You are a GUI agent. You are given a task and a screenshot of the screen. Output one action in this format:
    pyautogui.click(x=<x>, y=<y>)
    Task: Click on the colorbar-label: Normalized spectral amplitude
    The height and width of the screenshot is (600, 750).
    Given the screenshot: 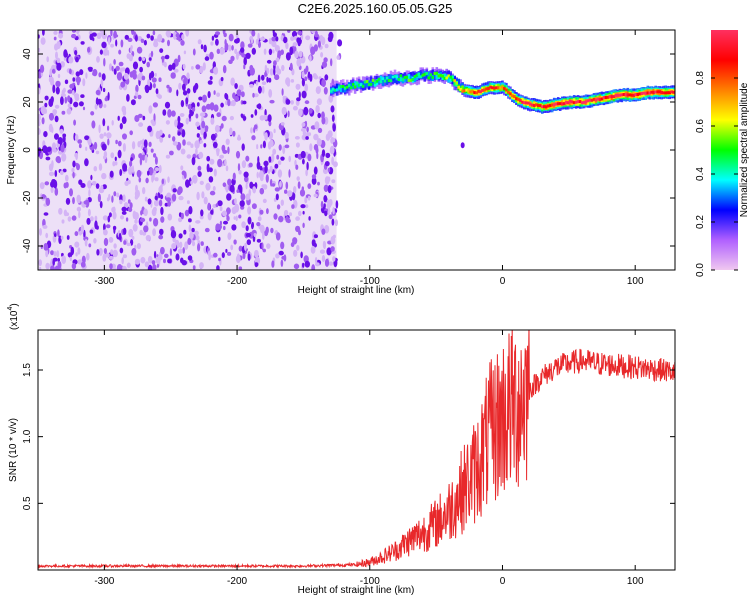 What is the action you would take?
    pyautogui.click(x=744, y=149)
    